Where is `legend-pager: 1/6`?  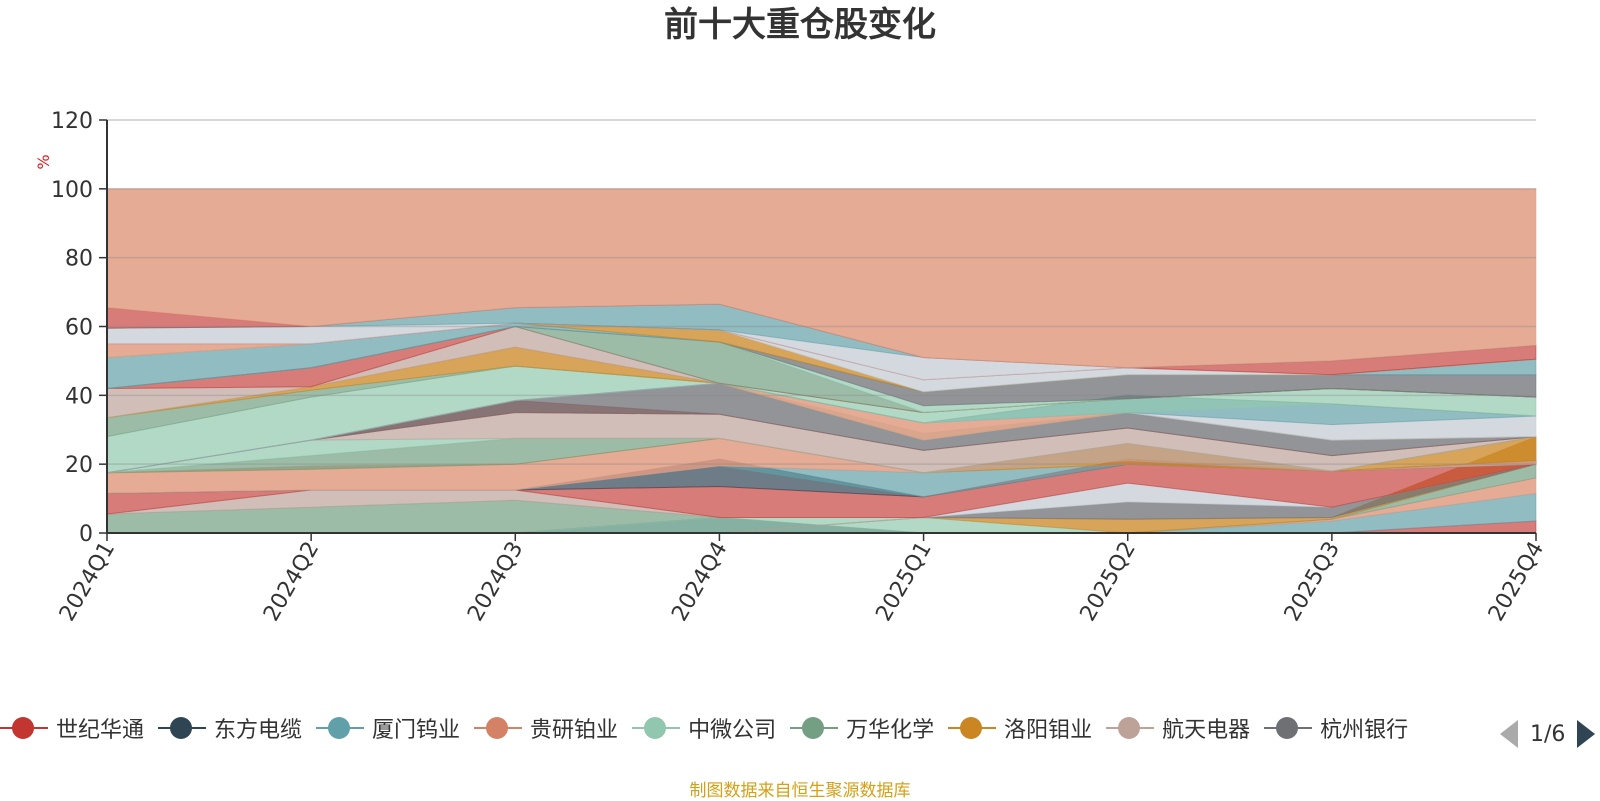 legend-pager: 1/6 is located at coordinates (1550, 734).